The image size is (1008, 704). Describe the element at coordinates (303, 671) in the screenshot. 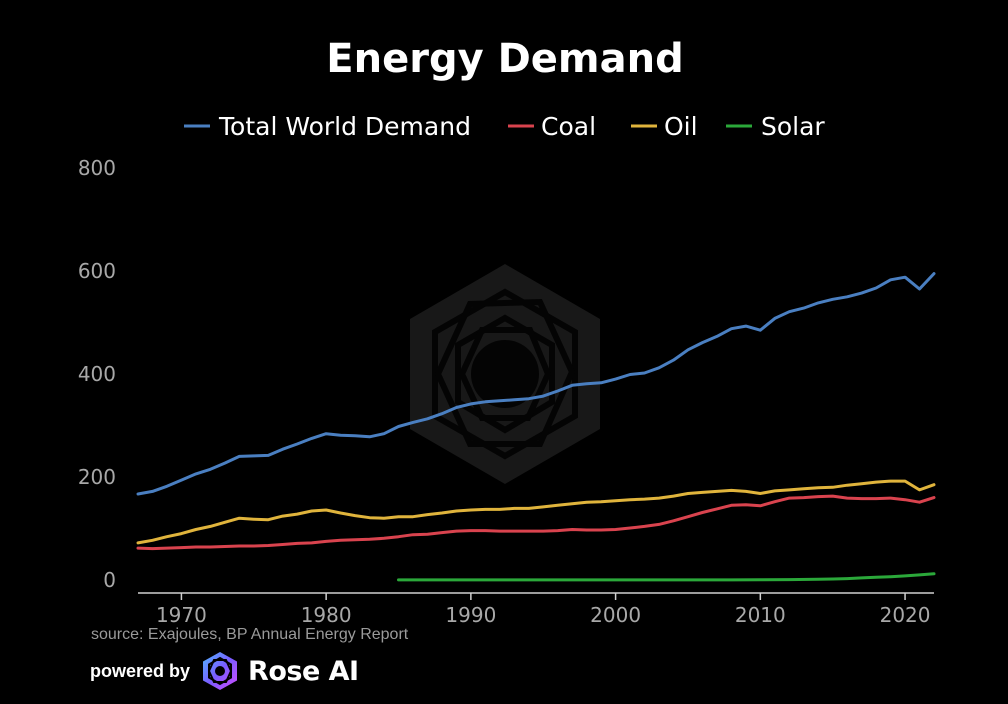

I see `brand-name: Rose AI` at that location.